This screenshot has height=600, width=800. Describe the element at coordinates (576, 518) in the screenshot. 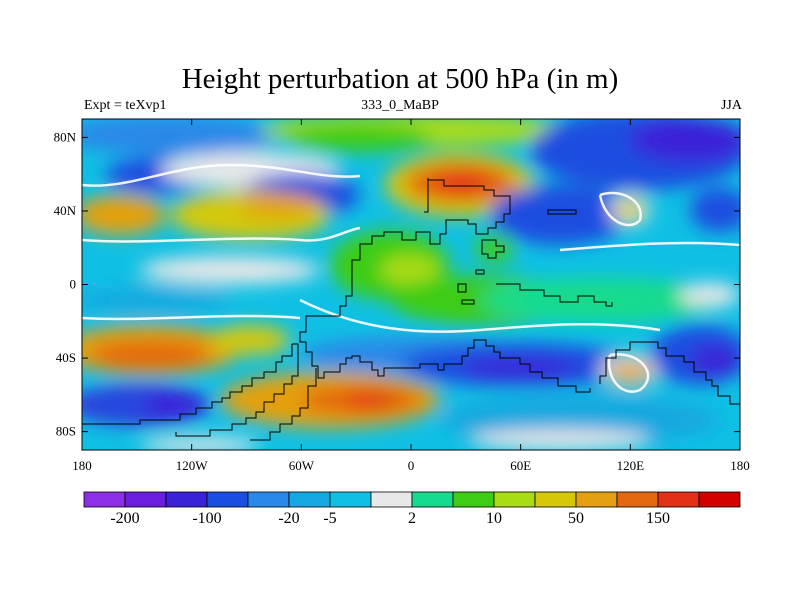

I see `colorbar-label: 50` at that location.